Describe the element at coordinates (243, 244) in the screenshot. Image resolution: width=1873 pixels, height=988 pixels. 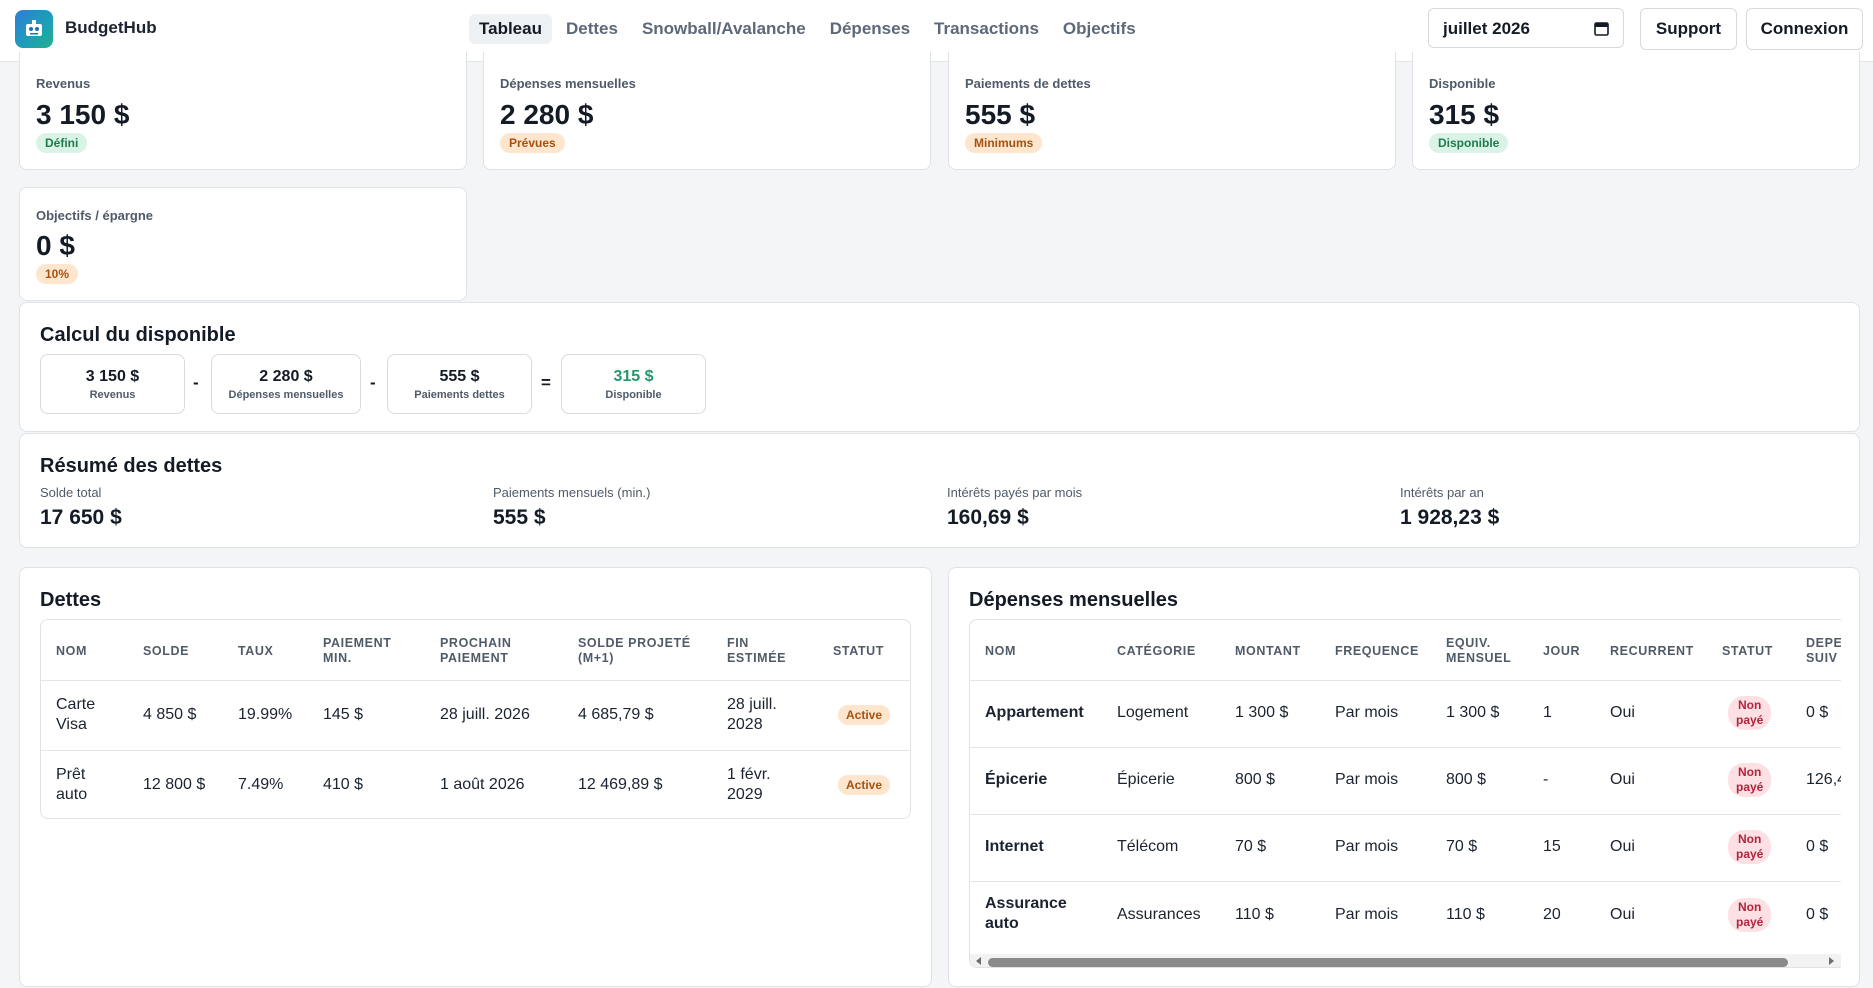
I see `stat-card-objectifs: Objectifs / épargne 0 $ 10%` at that location.